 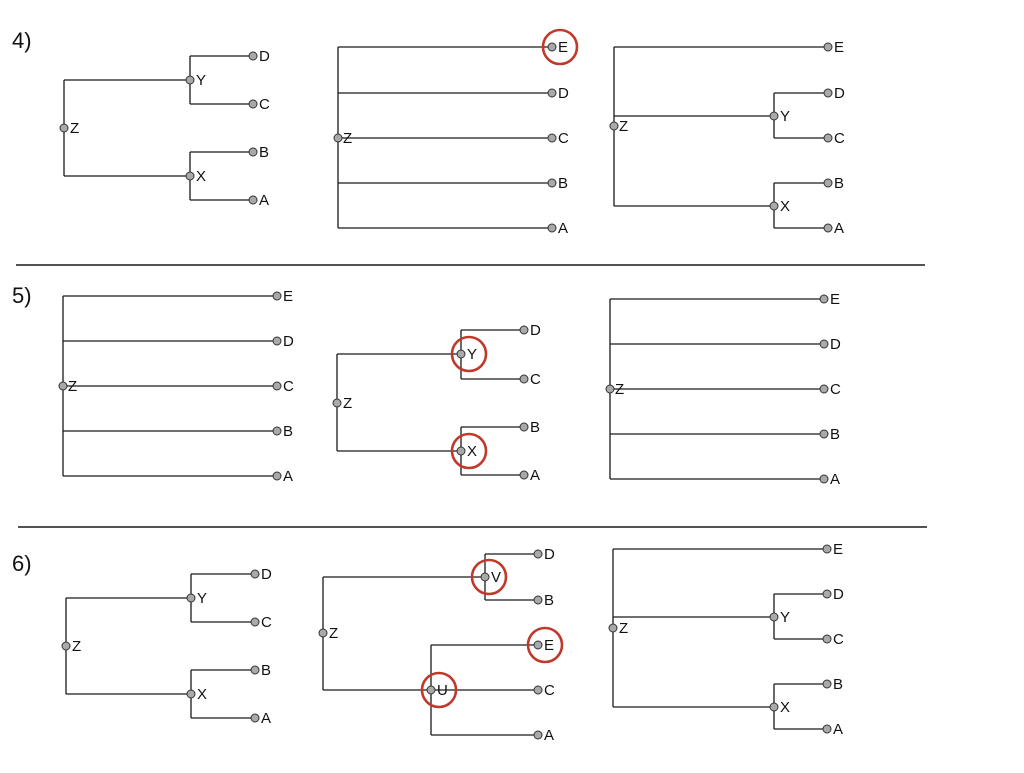 I want to click on tree-r4-t3: Z Y X E D C B A, so click(x=727, y=138).